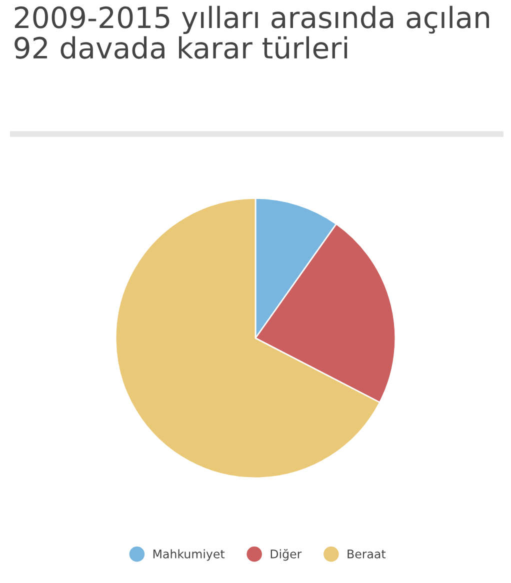 The image size is (511, 583). What do you see at coordinates (252, 32) in the screenshot?
I see `chart-title: 2009-2015 yılları arasında açılan 92 davada karar türleri` at bounding box center [252, 32].